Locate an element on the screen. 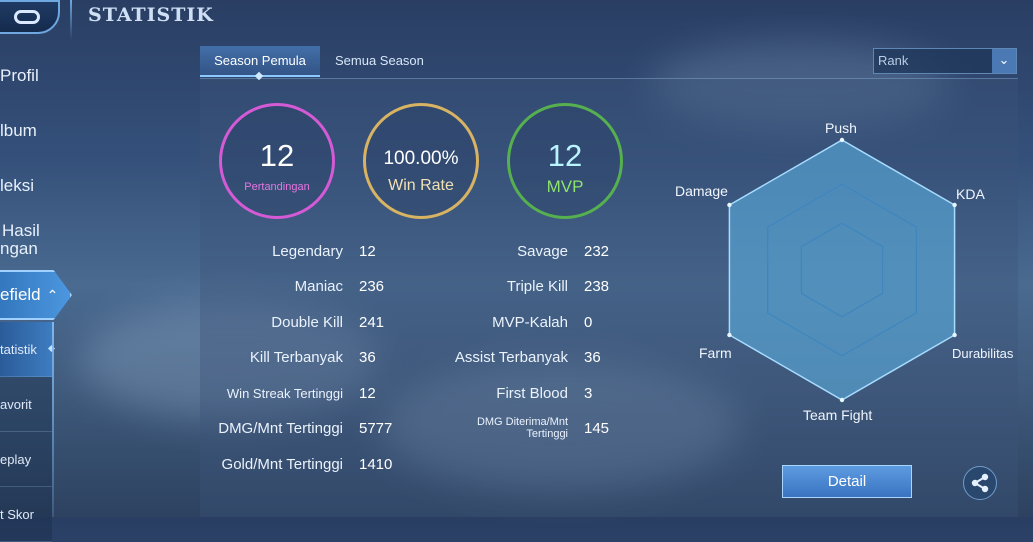 The image size is (1033, 542). back-button is located at coordinates (30, 17).